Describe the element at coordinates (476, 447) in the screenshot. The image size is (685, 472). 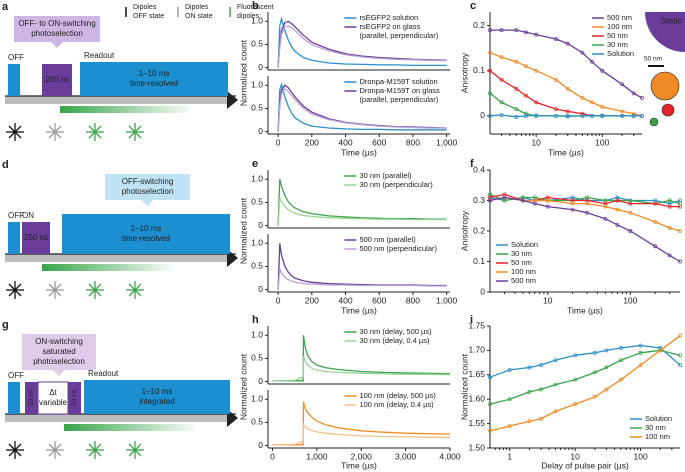
I see `y-tick-label: 1.50` at that location.